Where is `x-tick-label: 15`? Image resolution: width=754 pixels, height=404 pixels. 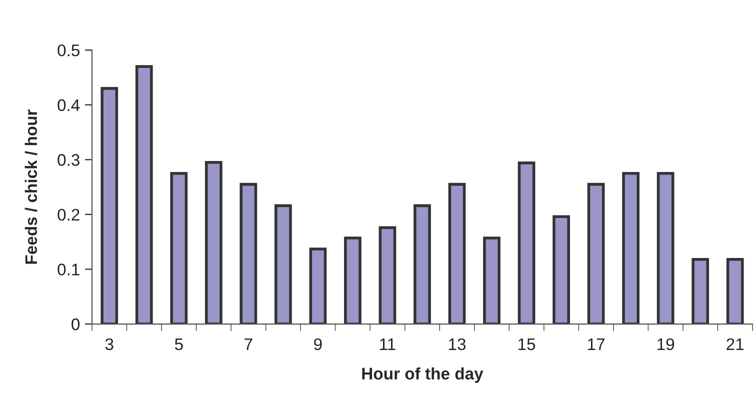
x-tick-label: 15 is located at coordinates (527, 344).